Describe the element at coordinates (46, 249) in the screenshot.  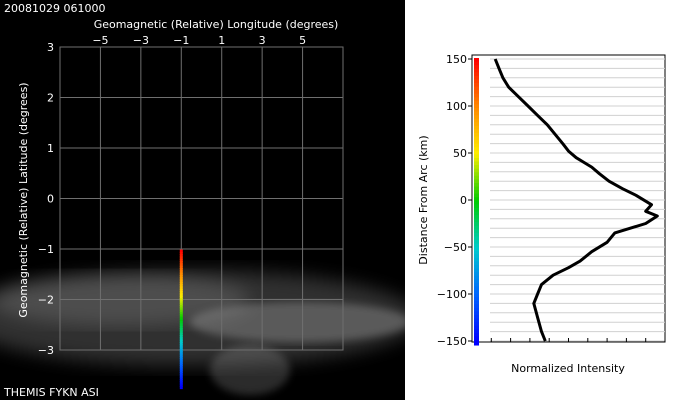
I see `left-y-tick-label: −1` at that location.